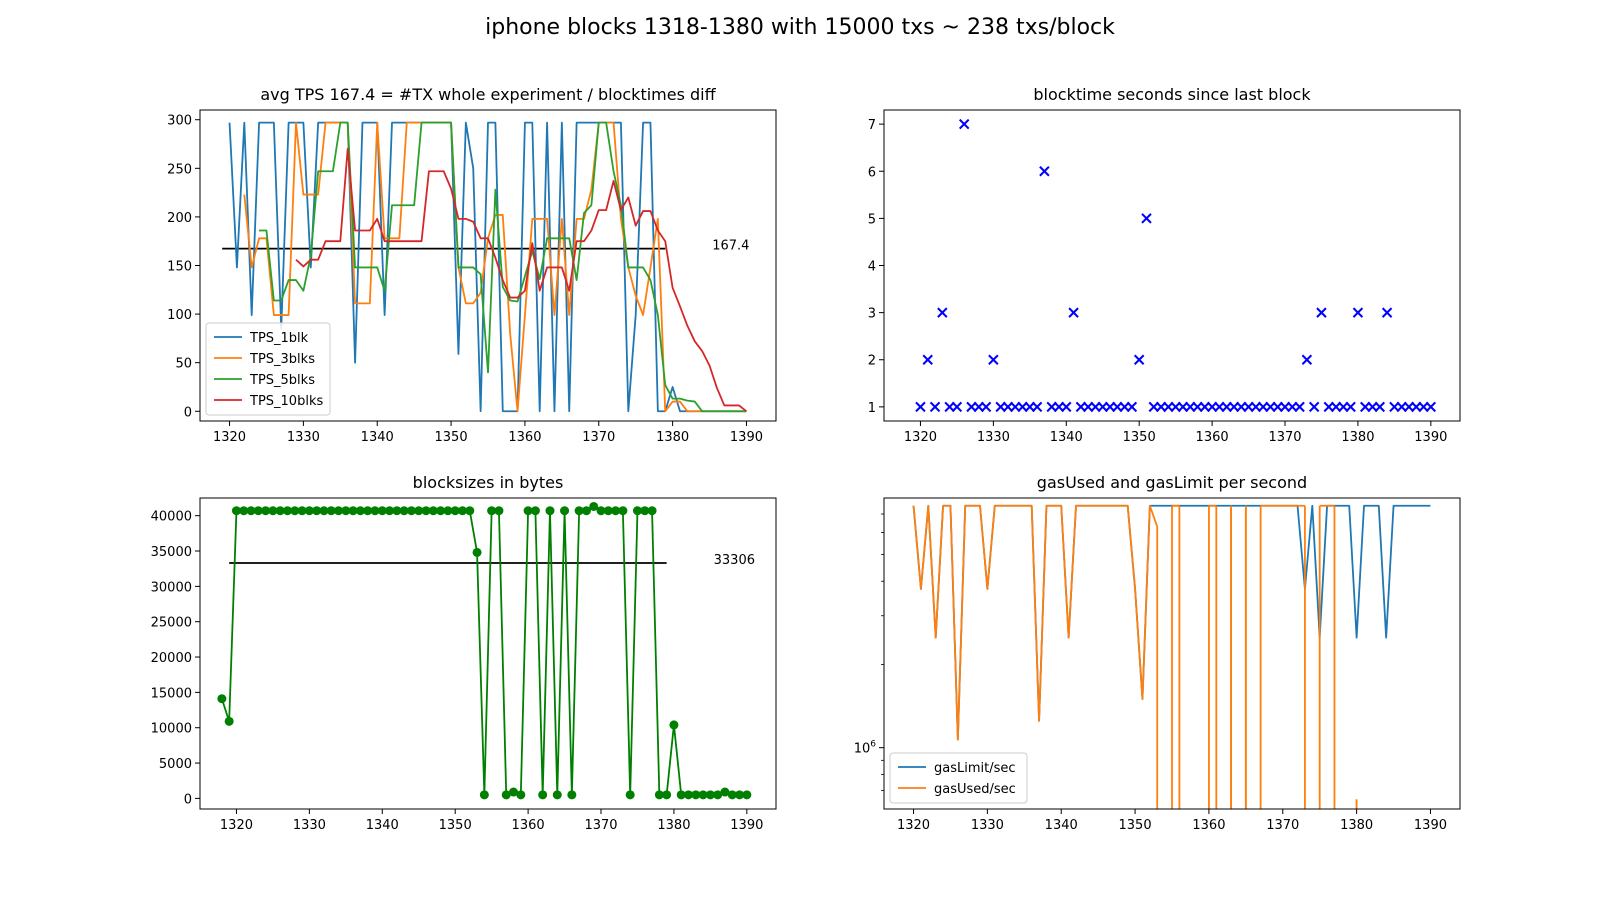 This screenshot has width=1600, height=900. What do you see at coordinates (862, 749) in the screenshot?
I see `y-tick-base: 10` at bounding box center [862, 749].